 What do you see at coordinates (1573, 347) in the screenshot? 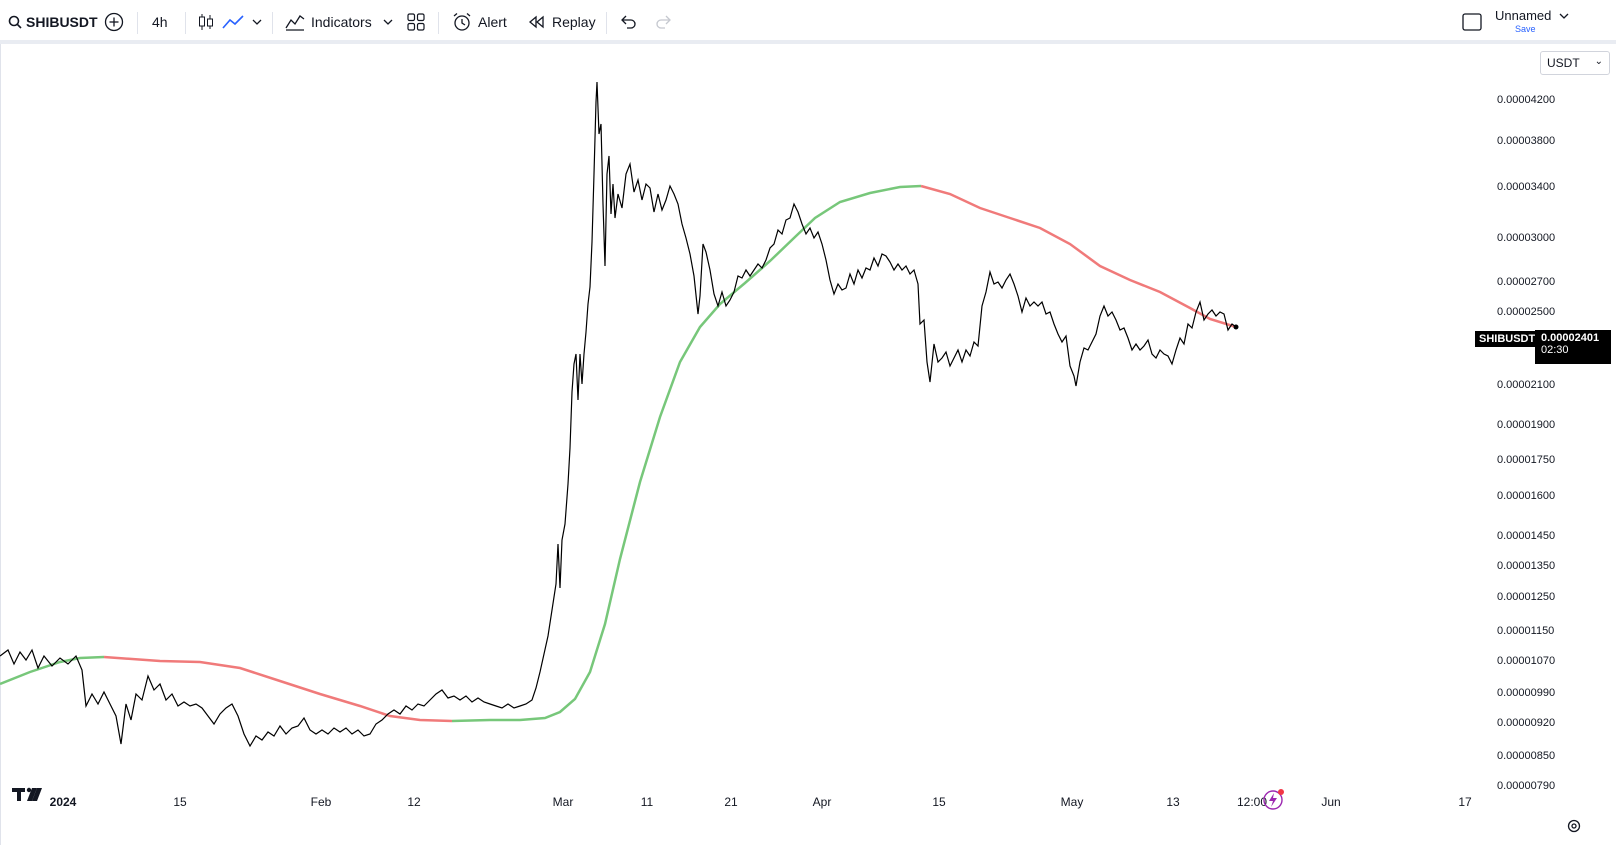
I see `last-price-label: 0.00002401 02:30` at bounding box center [1573, 347].